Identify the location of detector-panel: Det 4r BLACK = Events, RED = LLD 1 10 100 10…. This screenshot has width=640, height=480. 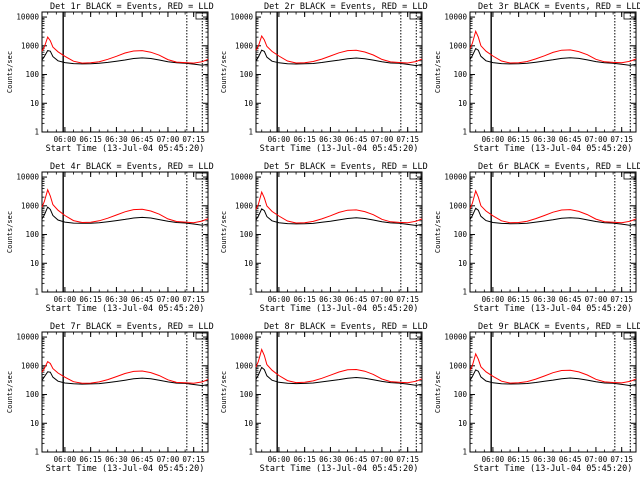
(110, 238).